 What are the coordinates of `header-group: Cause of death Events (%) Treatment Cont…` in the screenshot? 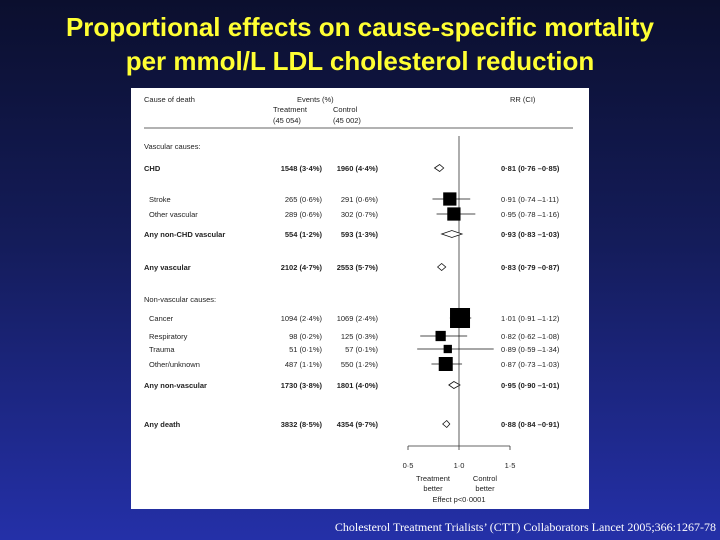 It's located at (358, 112).